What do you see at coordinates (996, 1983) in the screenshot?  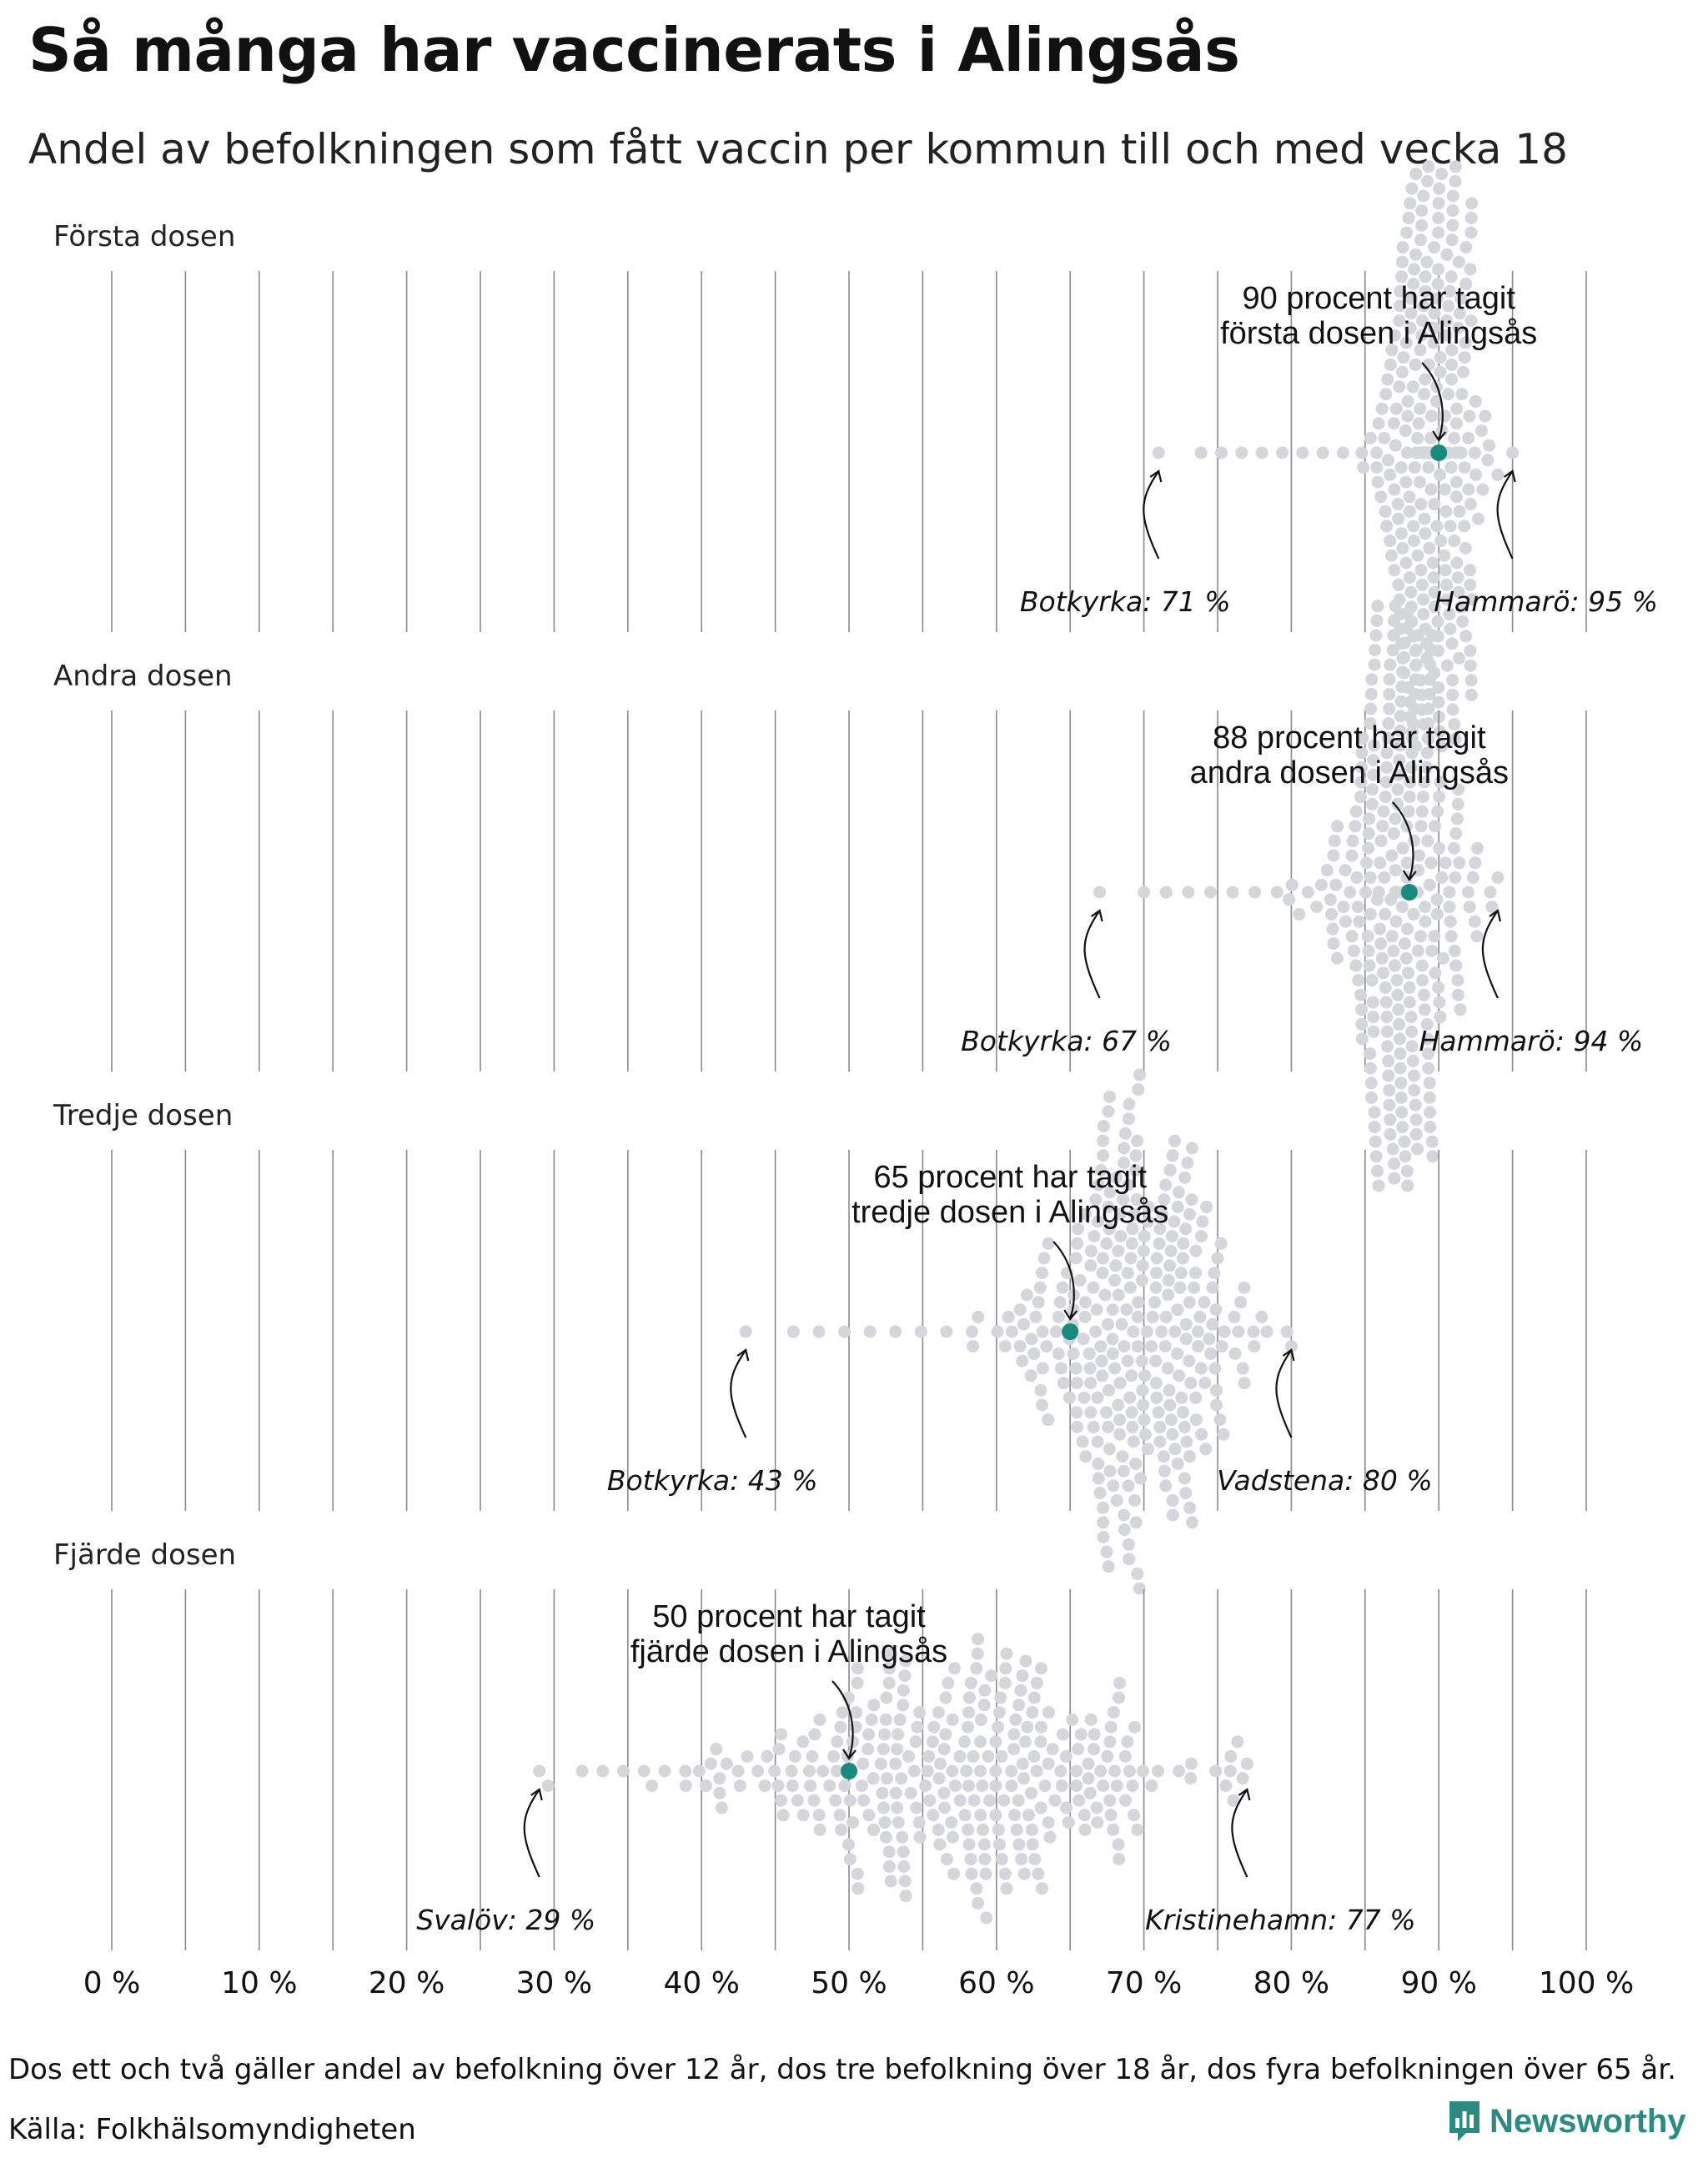 I see `x-tick-label: 60 %` at bounding box center [996, 1983].